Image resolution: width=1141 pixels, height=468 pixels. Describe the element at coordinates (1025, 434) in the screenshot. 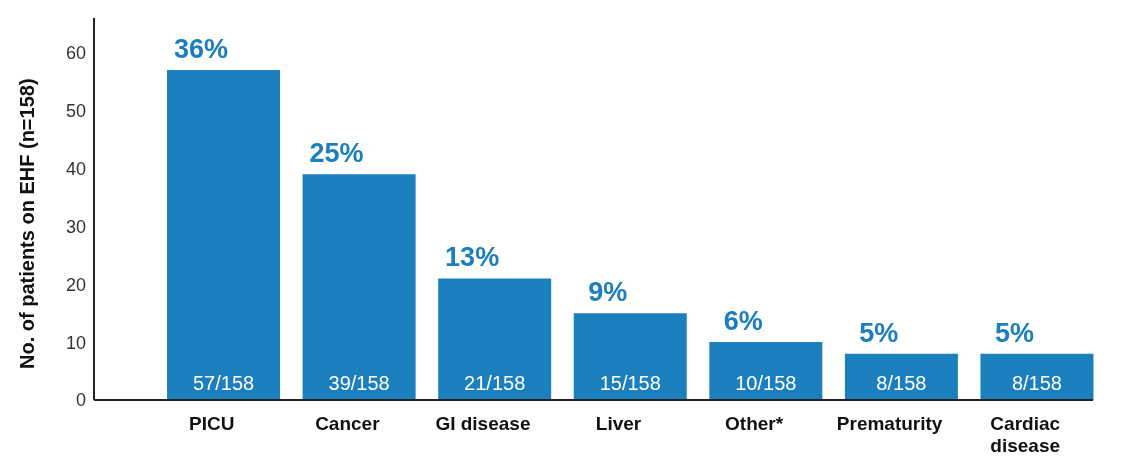

I see `x-tick-label: Cardiac disease` at that location.